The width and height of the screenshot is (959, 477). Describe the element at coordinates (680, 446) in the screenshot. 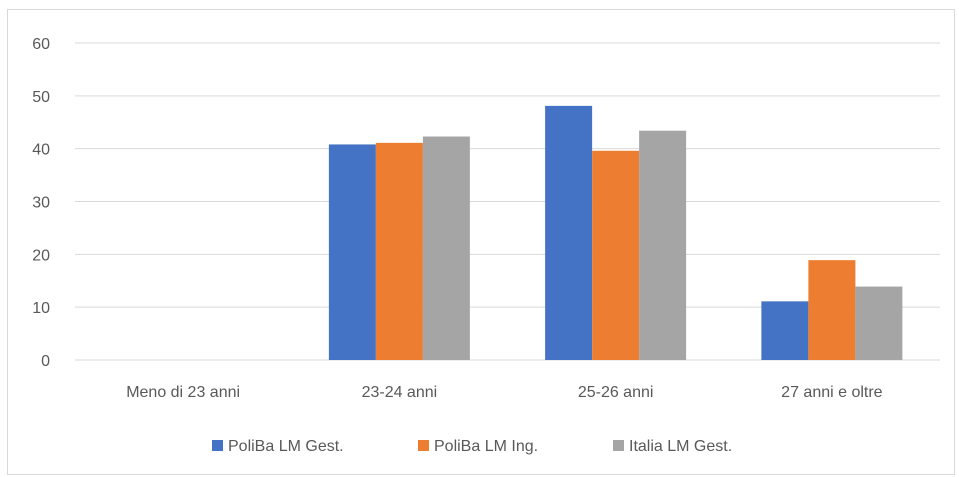

I see `legend-label: Italia LM Gest.` at that location.